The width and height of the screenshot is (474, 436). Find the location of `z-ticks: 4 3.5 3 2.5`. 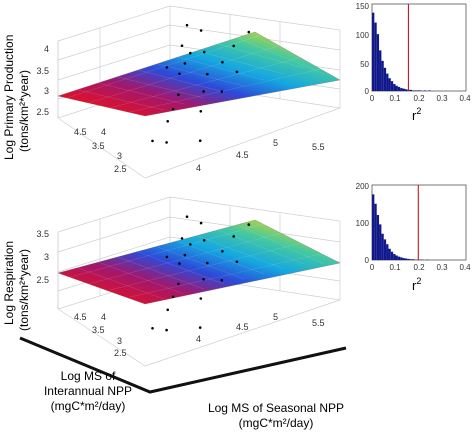

z-ticks: 4 3.5 3 2.5 is located at coordinates (42, 80).